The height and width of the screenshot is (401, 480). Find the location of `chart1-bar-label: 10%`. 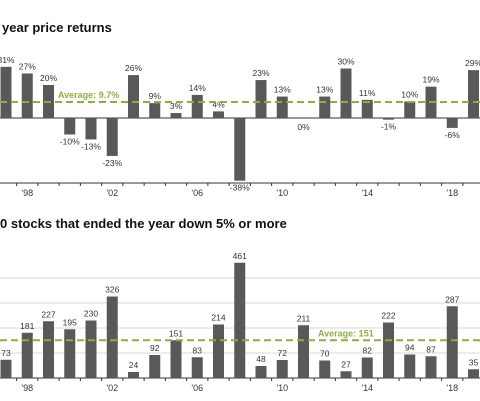

chart1-bar-label: 10% is located at coordinates (409, 95).